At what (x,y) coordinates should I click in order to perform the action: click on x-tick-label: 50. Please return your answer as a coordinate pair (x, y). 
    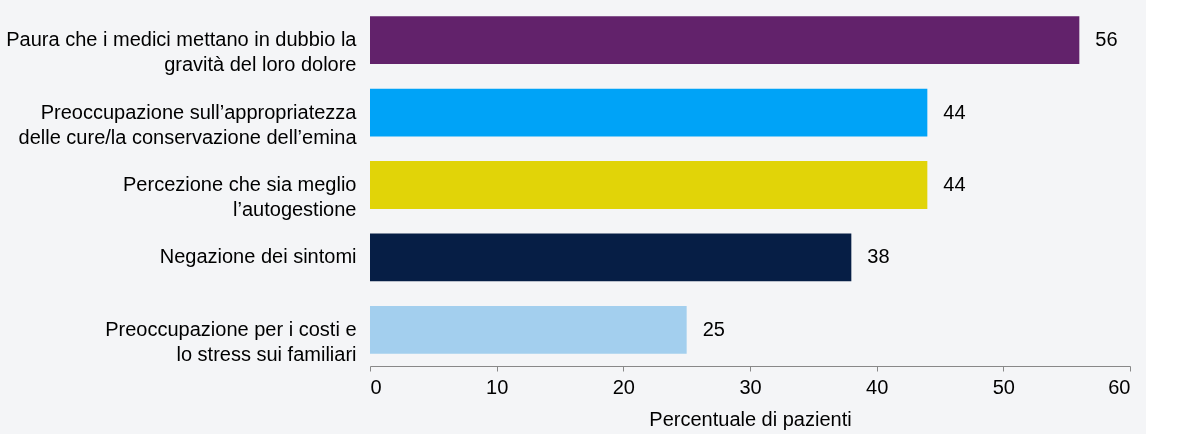
    Looking at the image, I should click on (1003, 386).